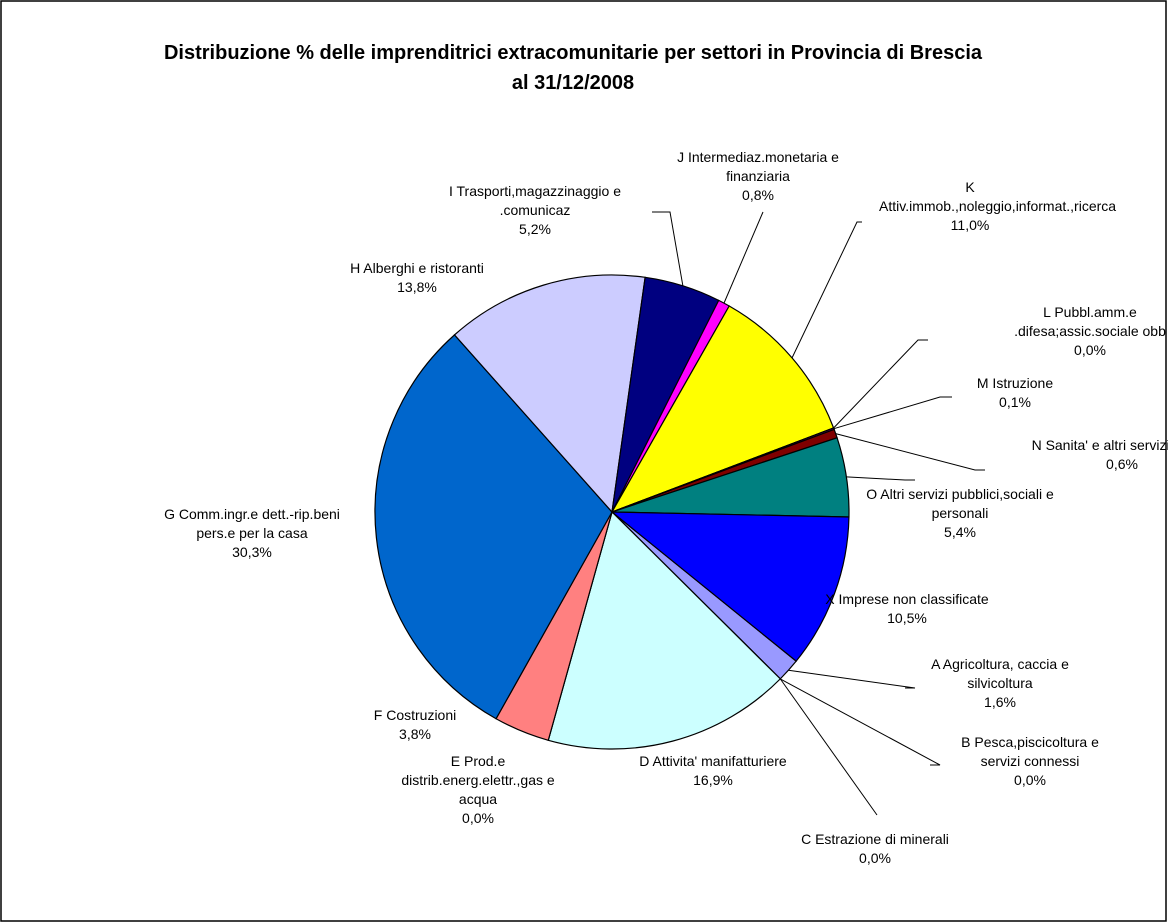 This screenshot has height=923, width=1168. I want to click on category-label: J Intermediaz.monetaria e finanziaria, so click(758, 166).